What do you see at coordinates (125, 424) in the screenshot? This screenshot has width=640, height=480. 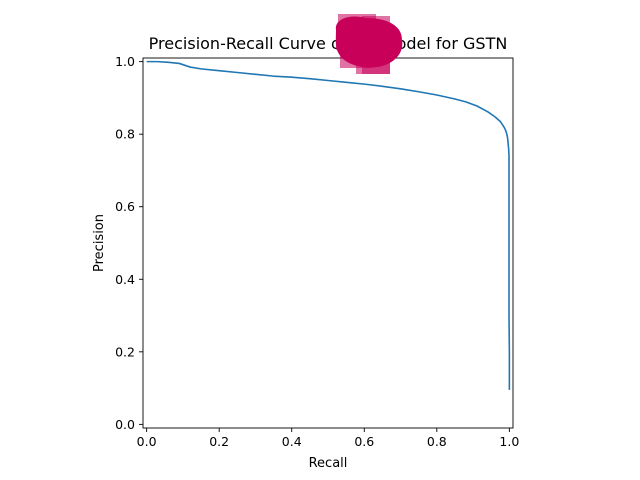 I see `y-tick-label: 0.0` at bounding box center [125, 424].